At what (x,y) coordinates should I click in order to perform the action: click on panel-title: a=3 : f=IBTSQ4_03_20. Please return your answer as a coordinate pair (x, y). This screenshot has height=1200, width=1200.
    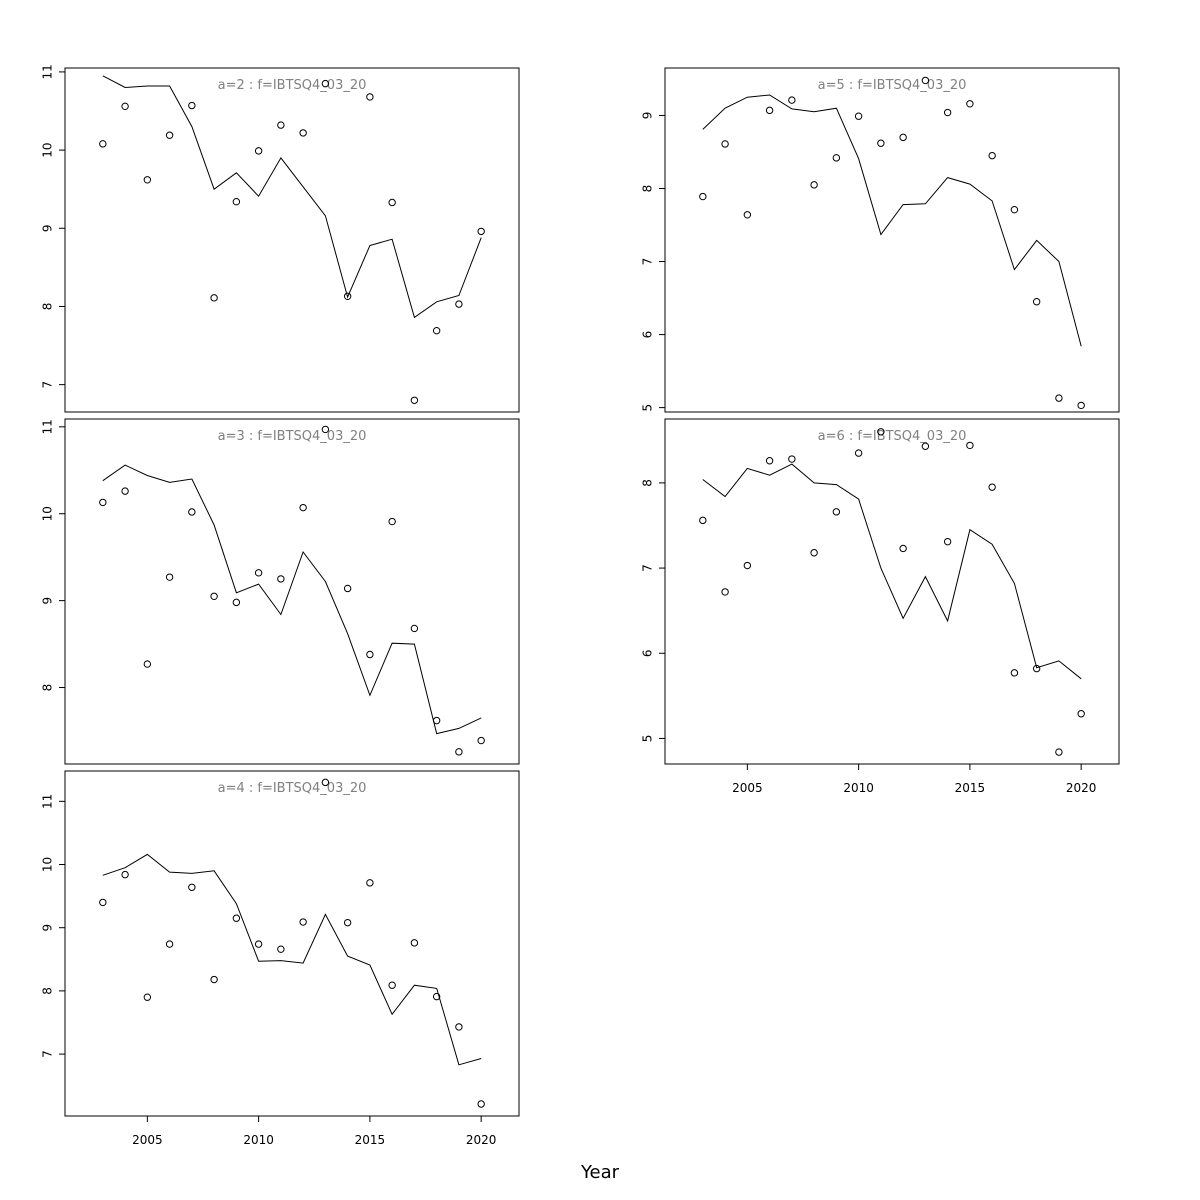
    Looking at the image, I should click on (292, 436).